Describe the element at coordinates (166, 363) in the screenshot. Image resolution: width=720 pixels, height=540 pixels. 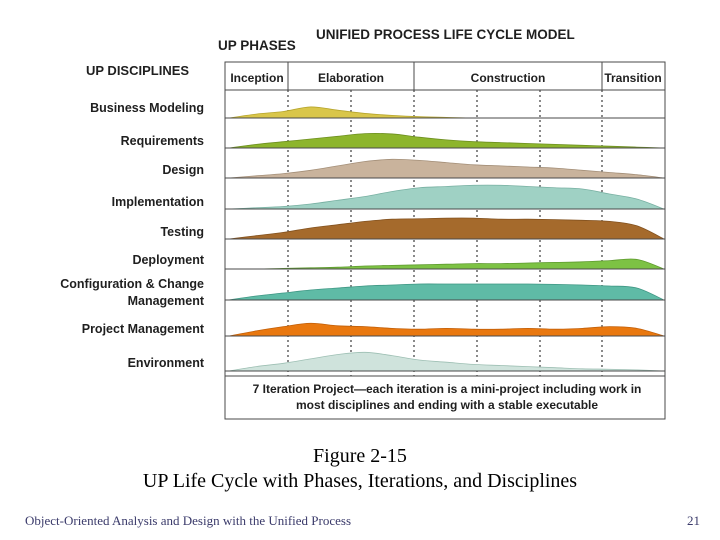
I see `discipline-label: Environment` at that location.